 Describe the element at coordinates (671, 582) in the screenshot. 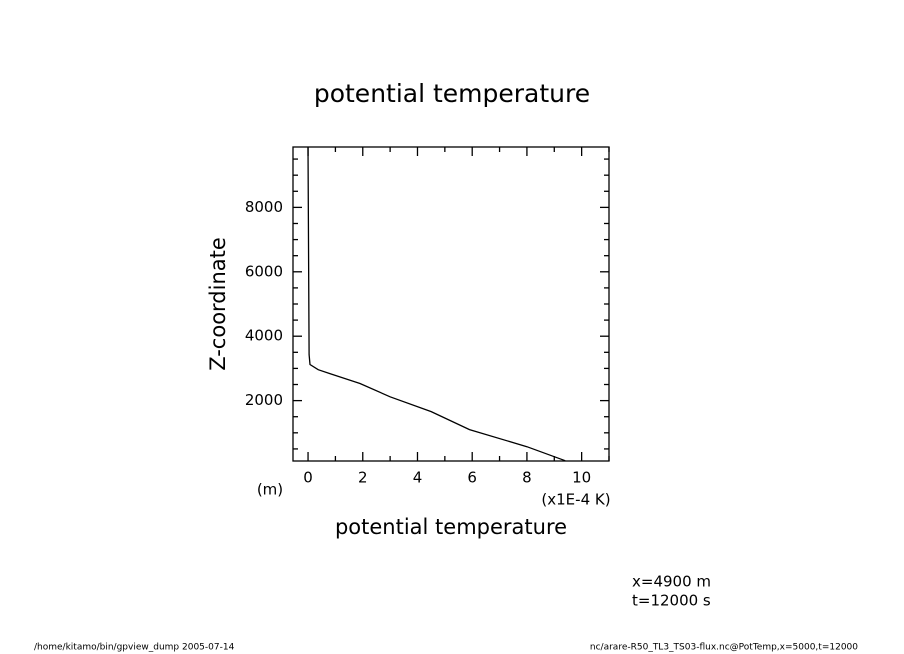

I see `annotation: x=4900 m` at that location.